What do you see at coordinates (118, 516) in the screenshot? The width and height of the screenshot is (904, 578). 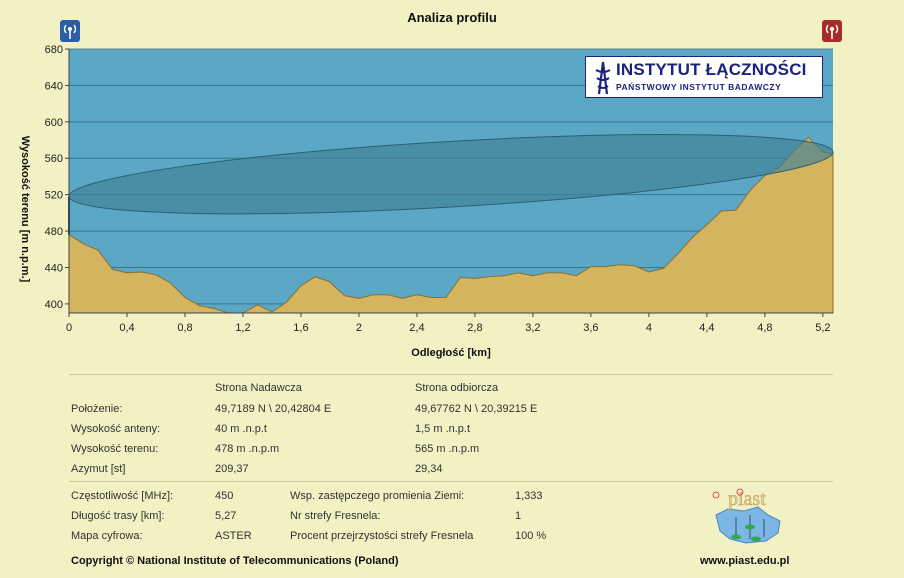 I see `param-label: Długość trasy [km]:` at bounding box center [118, 516].